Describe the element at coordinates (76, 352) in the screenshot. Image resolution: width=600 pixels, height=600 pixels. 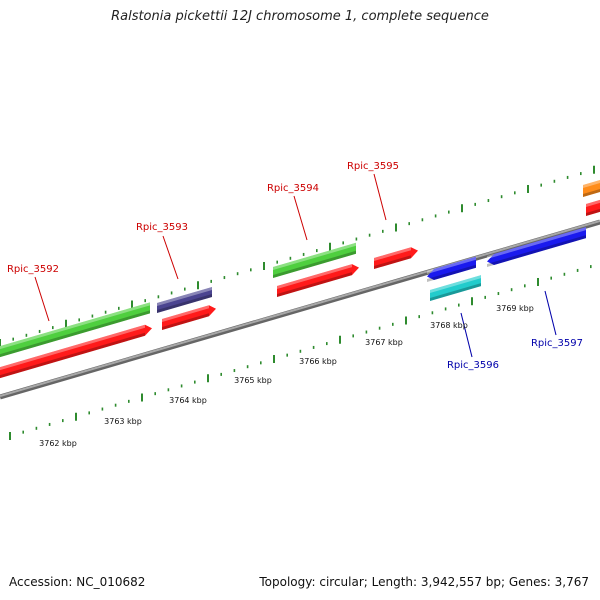
I see `gene-rpic-3592-cds` at that location.